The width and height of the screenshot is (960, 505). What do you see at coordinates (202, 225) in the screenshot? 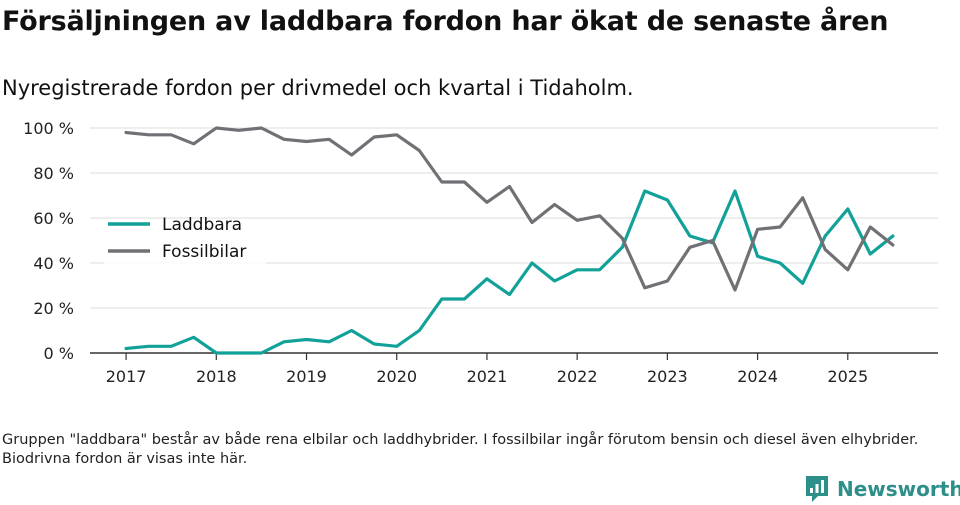
I see `legend-label: Laddbara` at bounding box center [202, 225].